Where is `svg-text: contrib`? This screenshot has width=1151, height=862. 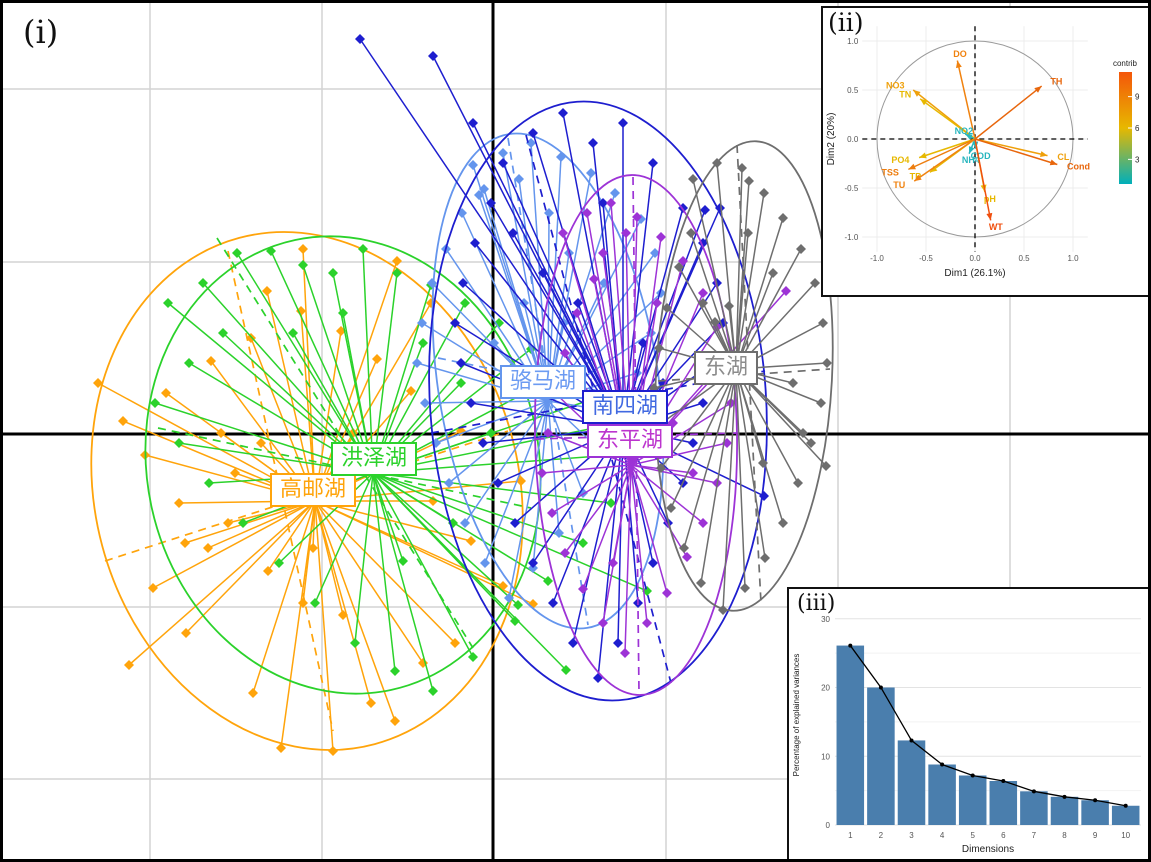 svg-text: contrib is located at coordinates (1125, 63).